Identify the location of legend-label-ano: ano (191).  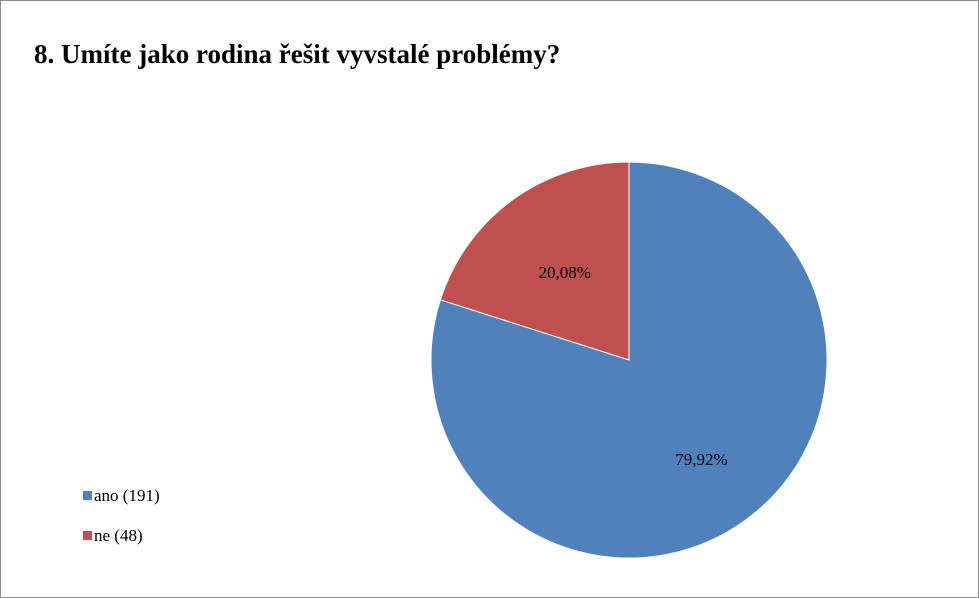
(127, 495).